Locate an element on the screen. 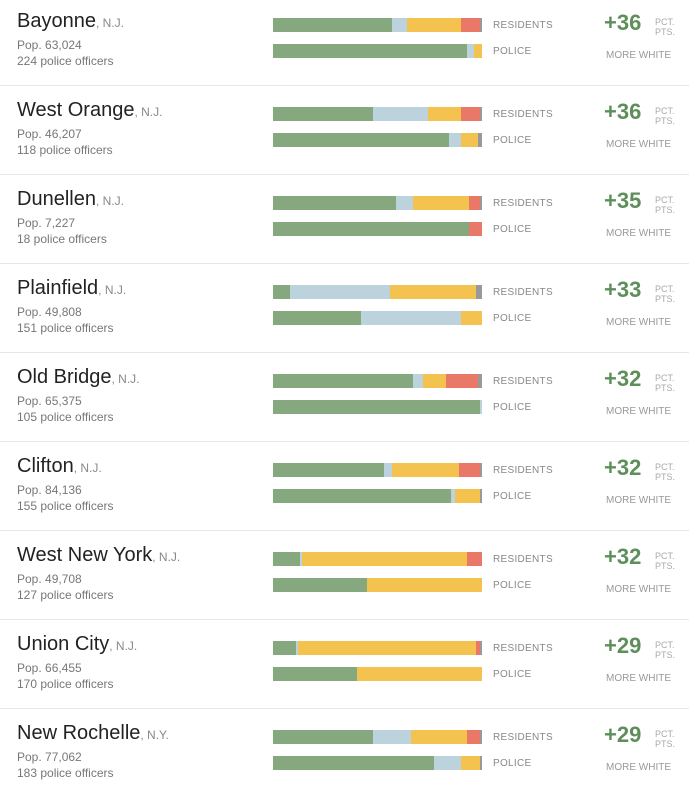 This screenshot has width=689, height=801. city-name: Dunellen is located at coordinates (56, 199).